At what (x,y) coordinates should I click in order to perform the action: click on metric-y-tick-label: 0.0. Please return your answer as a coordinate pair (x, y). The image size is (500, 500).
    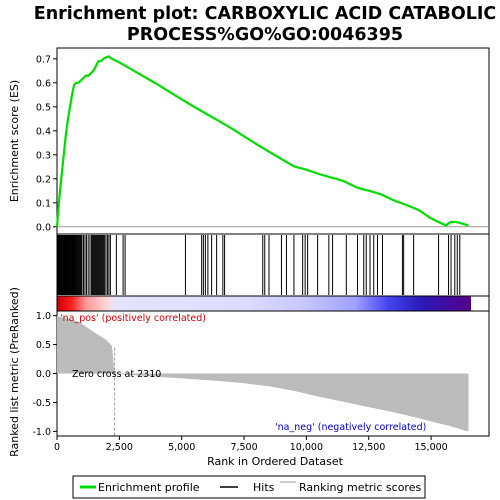
    Looking at the image, I should click on (43, 374).